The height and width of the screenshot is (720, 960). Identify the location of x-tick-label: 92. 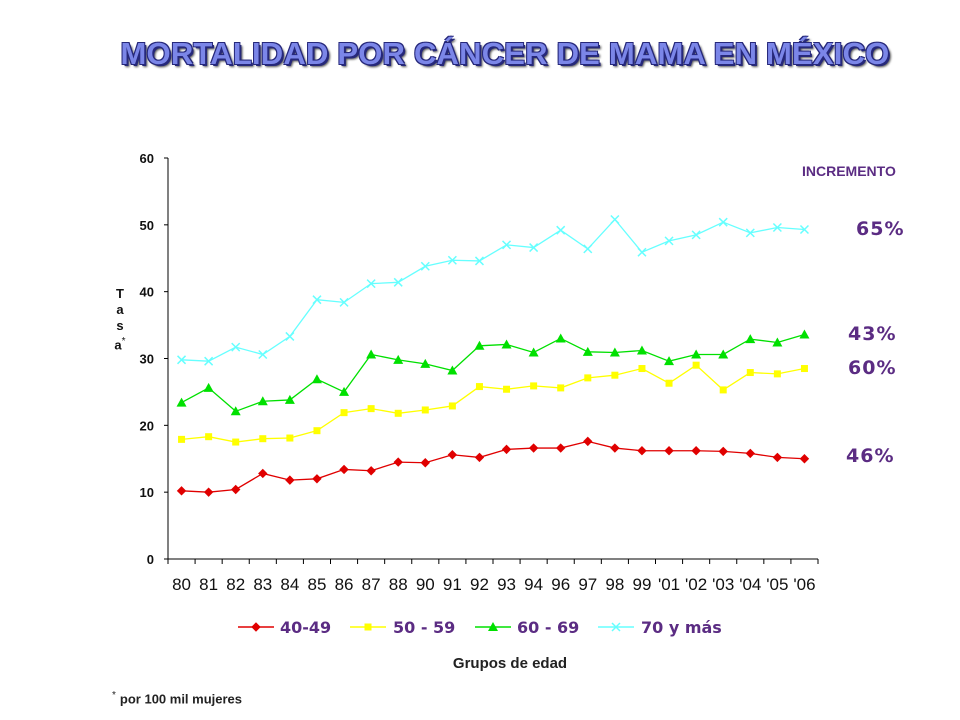
(479, 584).